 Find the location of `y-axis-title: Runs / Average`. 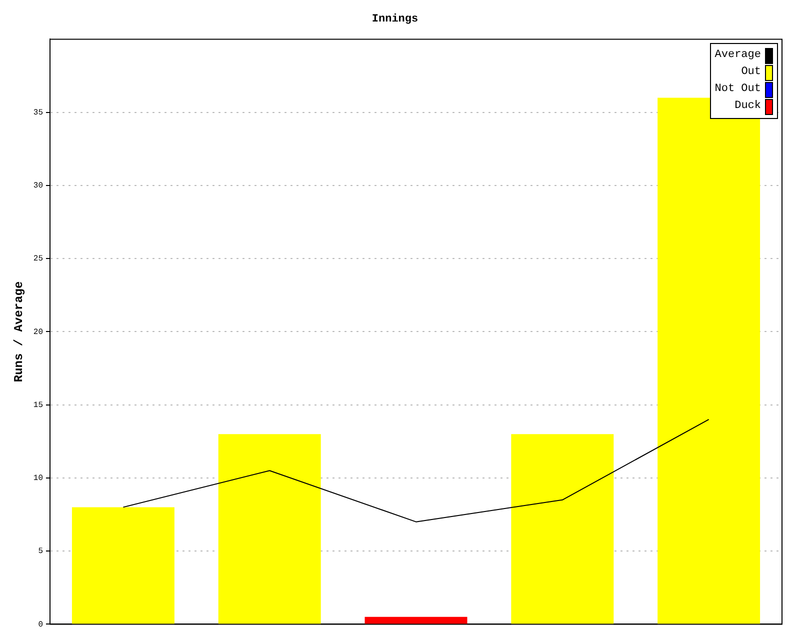

y-axis-title: Runs / Average is located at coordinates (19, 331).